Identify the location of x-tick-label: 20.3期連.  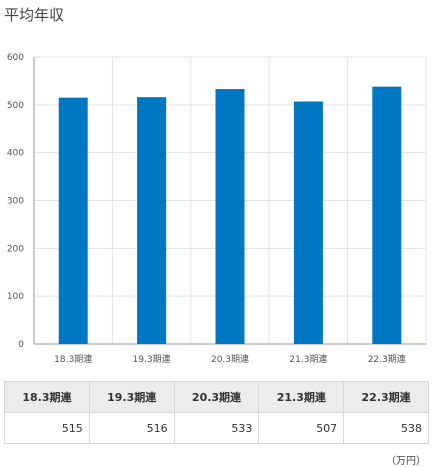
(230, 359).